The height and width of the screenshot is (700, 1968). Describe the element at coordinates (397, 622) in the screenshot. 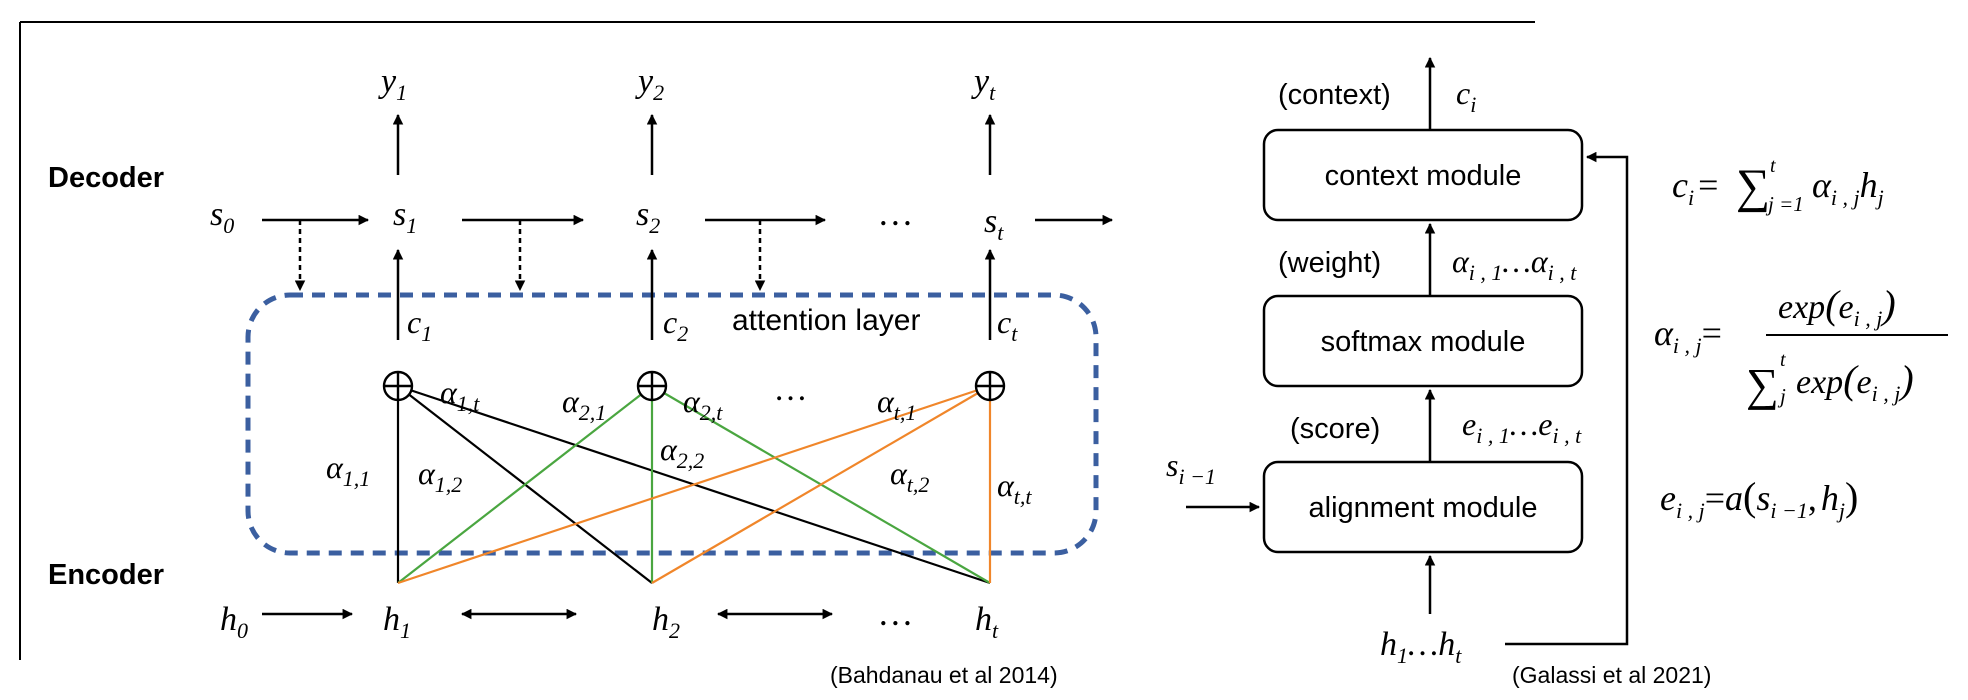

I see `h1-label: h1` at that location.